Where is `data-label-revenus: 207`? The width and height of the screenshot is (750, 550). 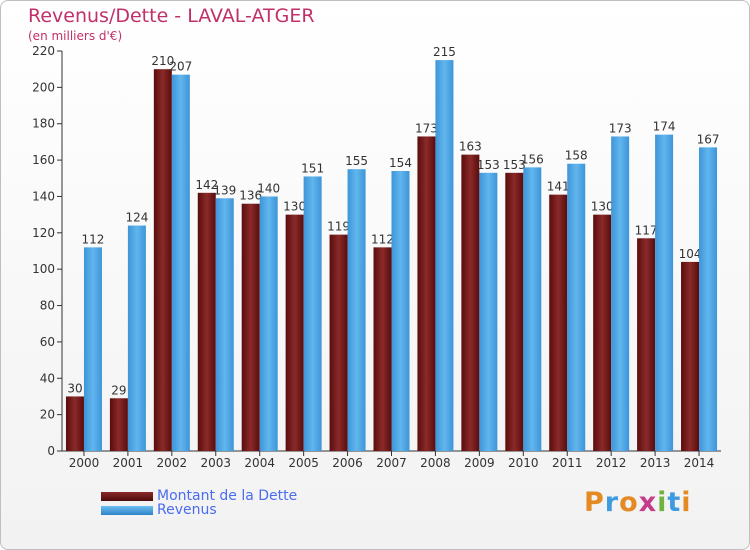 data-label-revenus: 207 is located at coordinates (180, 67).